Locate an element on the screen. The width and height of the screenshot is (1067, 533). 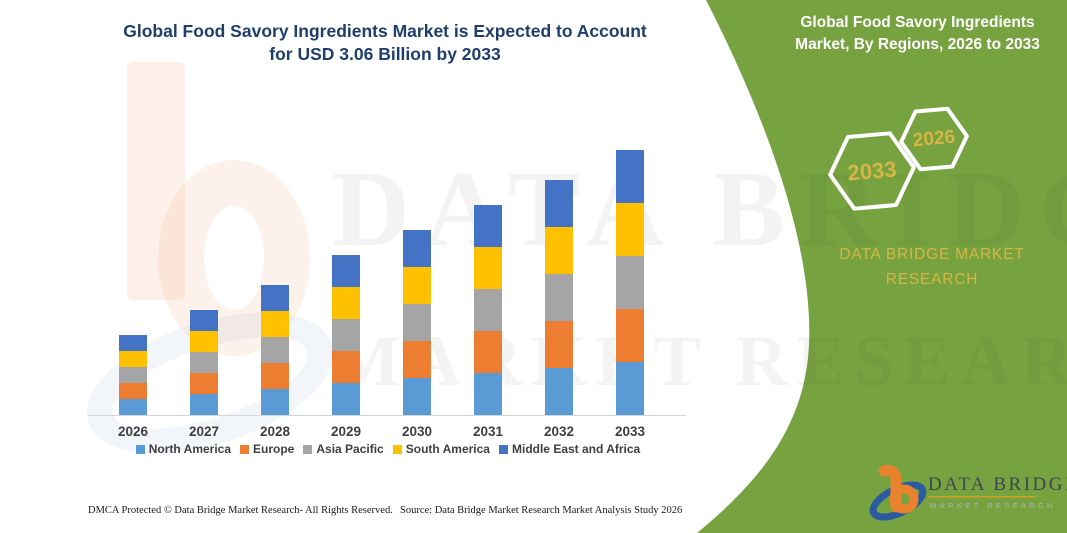
bar-segment-europe-2031 is located at coordinates (488, 352).